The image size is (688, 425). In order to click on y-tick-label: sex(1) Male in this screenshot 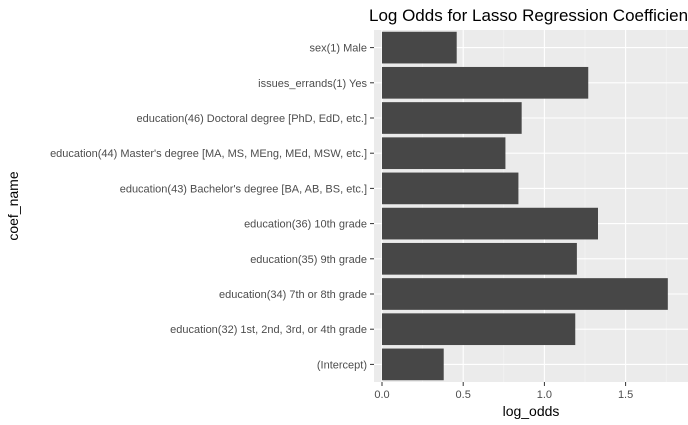, I will do `click(338, 49)`.